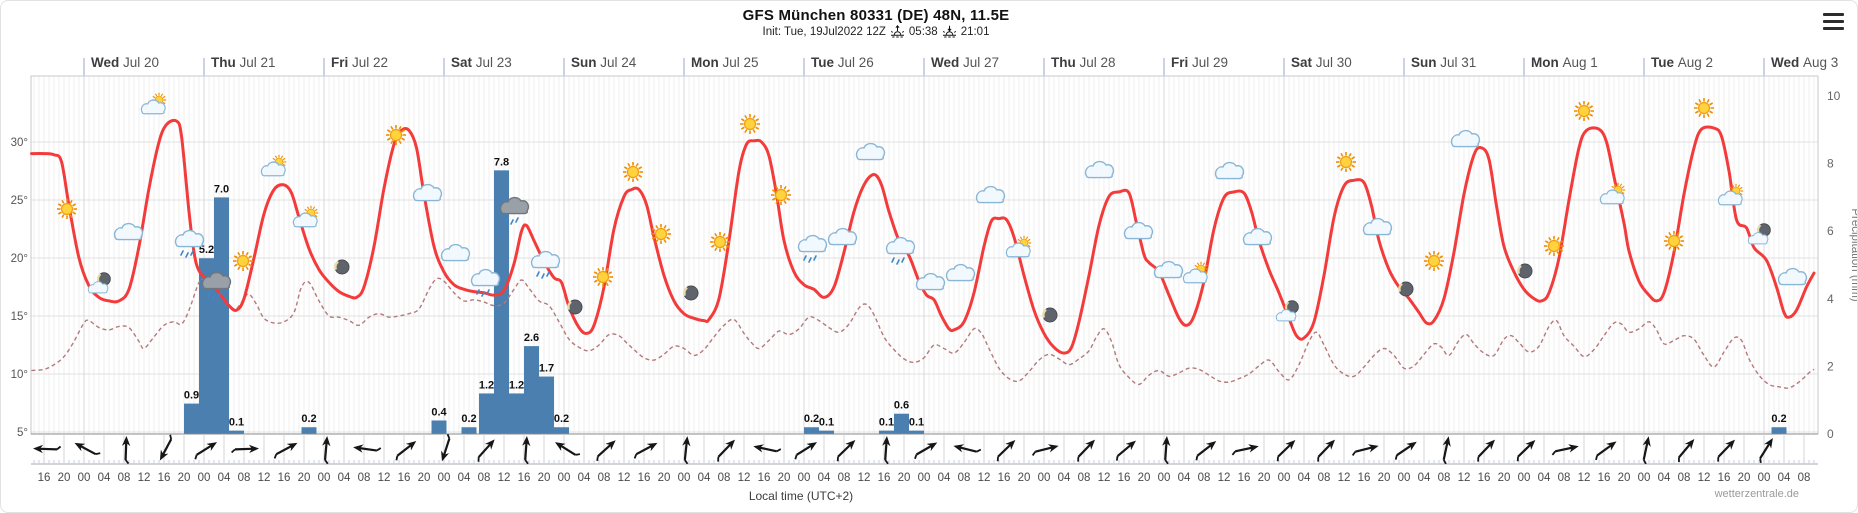 This screenshot has width=1858, height=513. What do you see at coordinates (1792, 276) in the screenshot?
I see `cloud-icon` at bounding box center [1792, 276].